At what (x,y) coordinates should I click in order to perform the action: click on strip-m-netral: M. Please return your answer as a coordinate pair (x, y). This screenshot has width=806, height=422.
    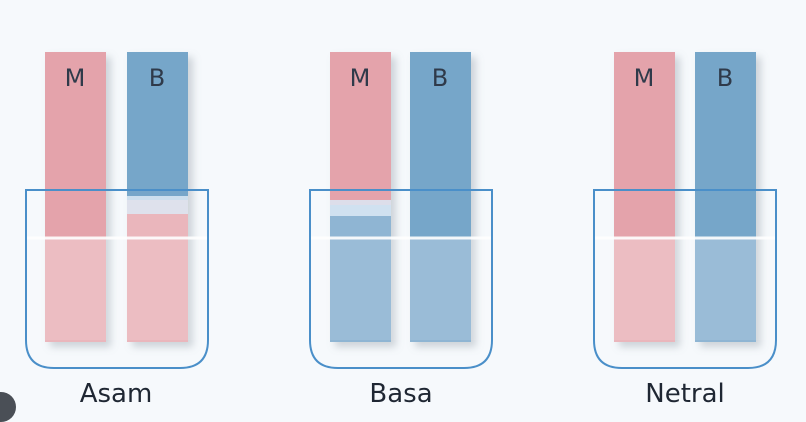
    Looking at the image, I should click on (644, 197).